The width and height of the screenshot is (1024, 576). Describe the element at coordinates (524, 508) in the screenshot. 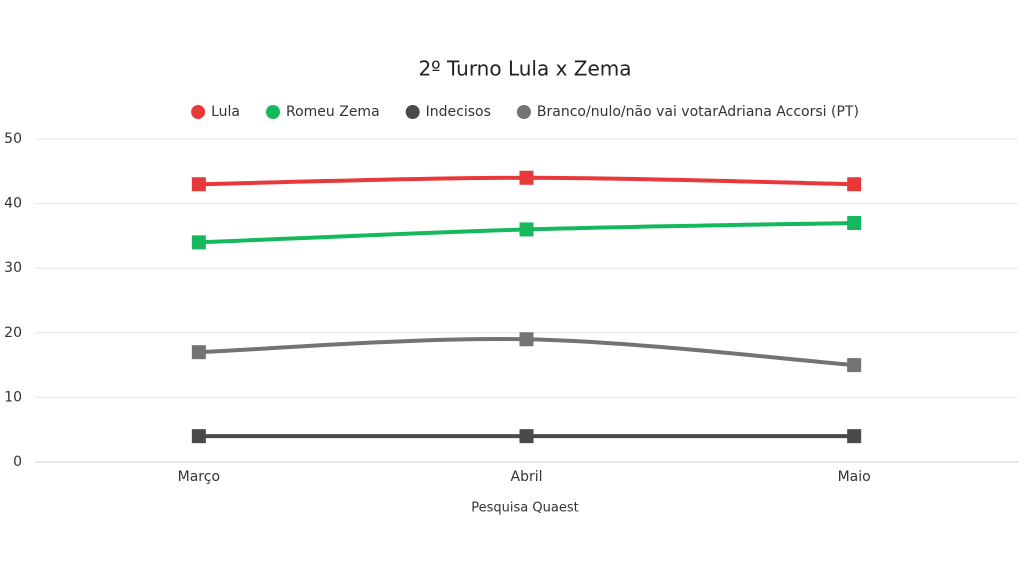

I see `x-axis-label: Pesquisa Quaest` at that location.